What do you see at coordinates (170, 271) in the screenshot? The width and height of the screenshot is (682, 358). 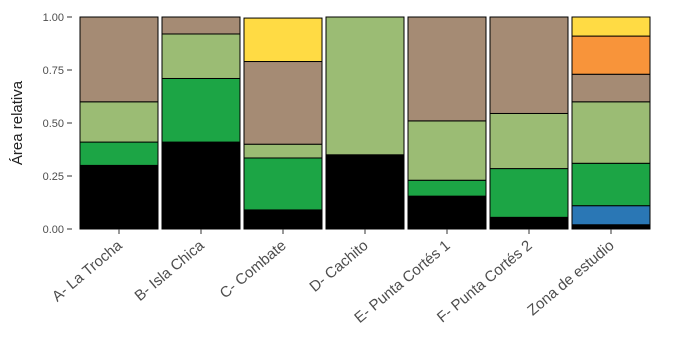 I see `x-category-label: B- Isla Chica` at bounding box center [170, 271].